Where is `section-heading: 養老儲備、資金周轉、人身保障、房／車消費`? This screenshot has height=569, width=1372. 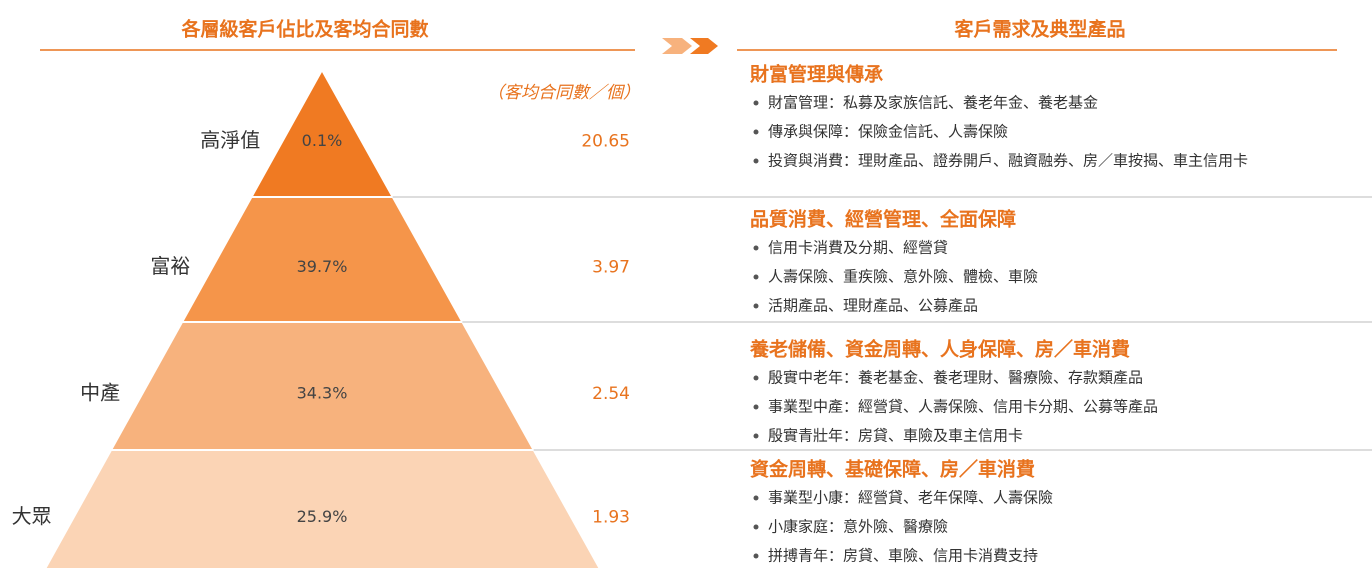
section-heading: 養老儲備、資金周轉、人身保障、房／車消費 is located at coordinates (939, 349).